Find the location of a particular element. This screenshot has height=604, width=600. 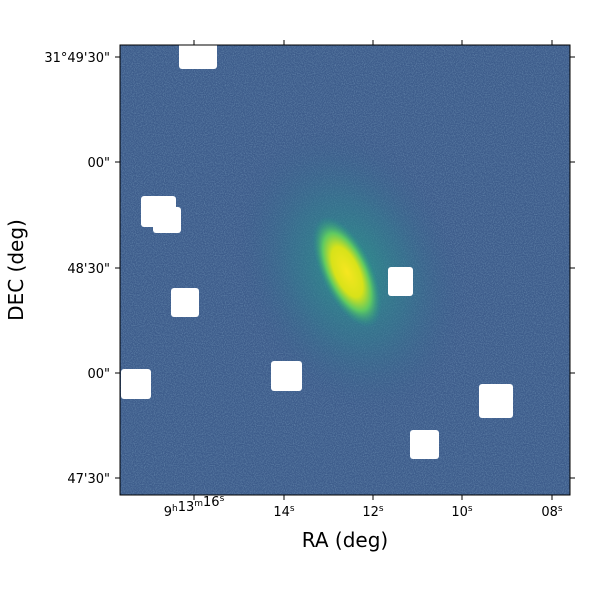

x-tick-label: 10s is located at coordinates (462, 512).